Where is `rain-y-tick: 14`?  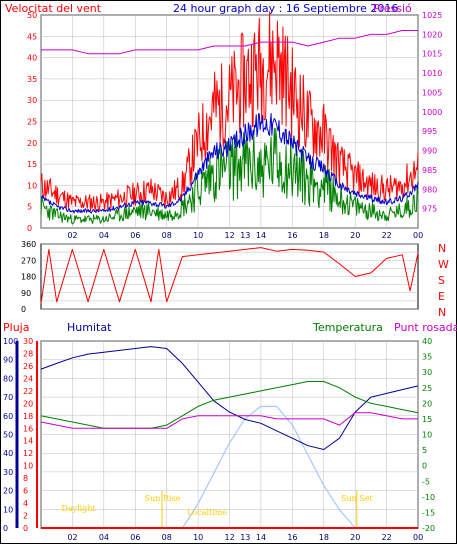 rain-y-tick: 14 is located at coordinates (28, 441).